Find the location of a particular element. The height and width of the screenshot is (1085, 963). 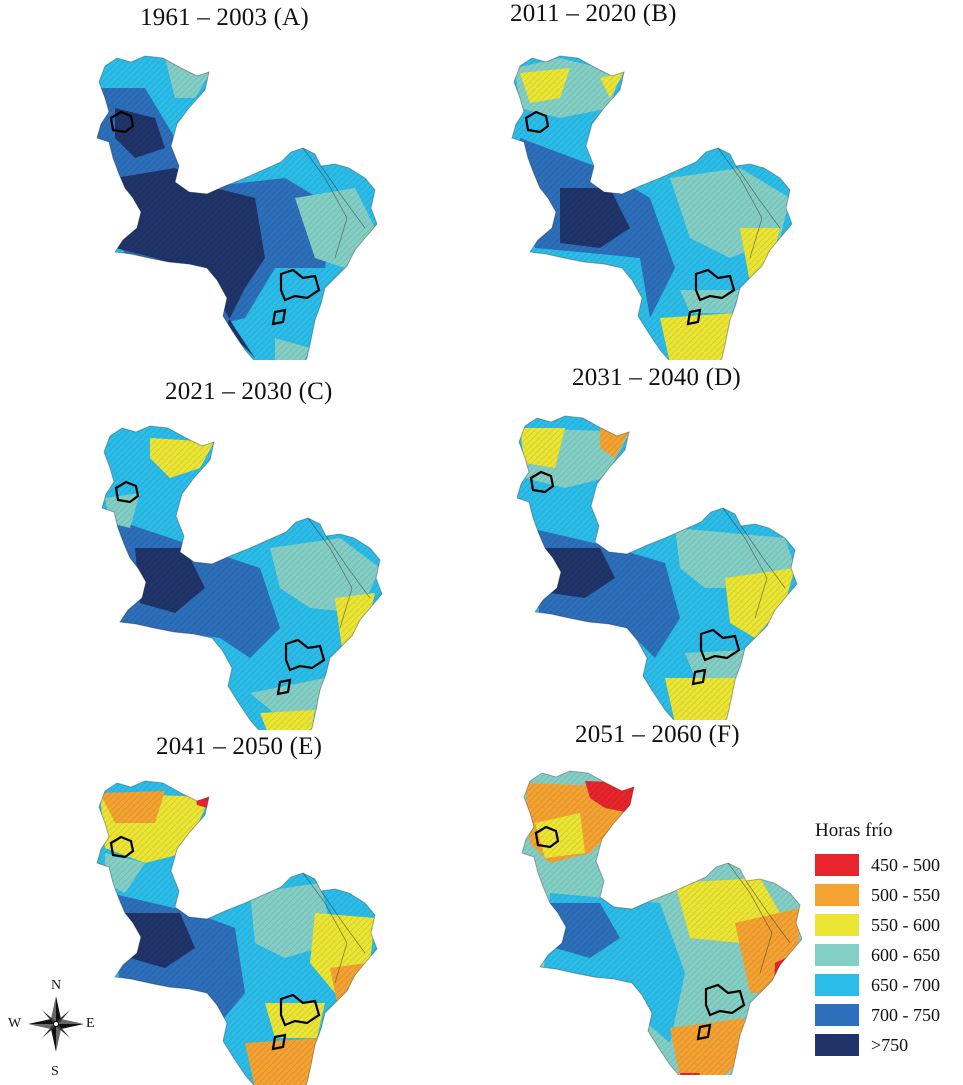

panel-title-f: 2051 – 2060 (F) is located at coordinates (657, 734).